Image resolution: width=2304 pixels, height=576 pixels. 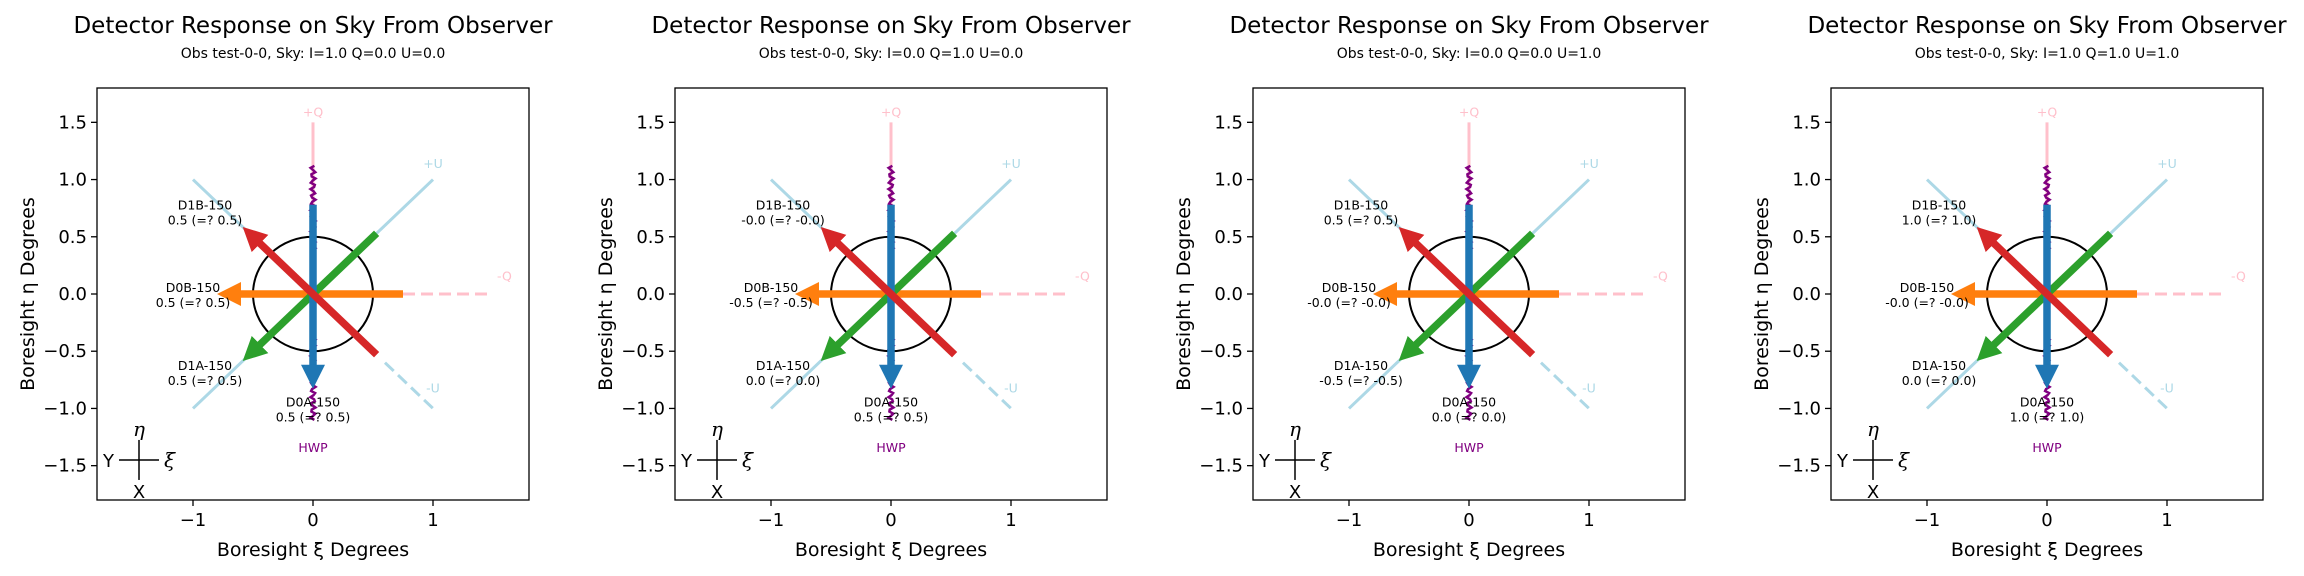 What do you see at coordinates (891, 54) in the screenshot?
I see `chart-subtitle: Obs test-0-0, Sky: I=0.0 Q=1.0 U=0.0` at bounding box center [891, 54].